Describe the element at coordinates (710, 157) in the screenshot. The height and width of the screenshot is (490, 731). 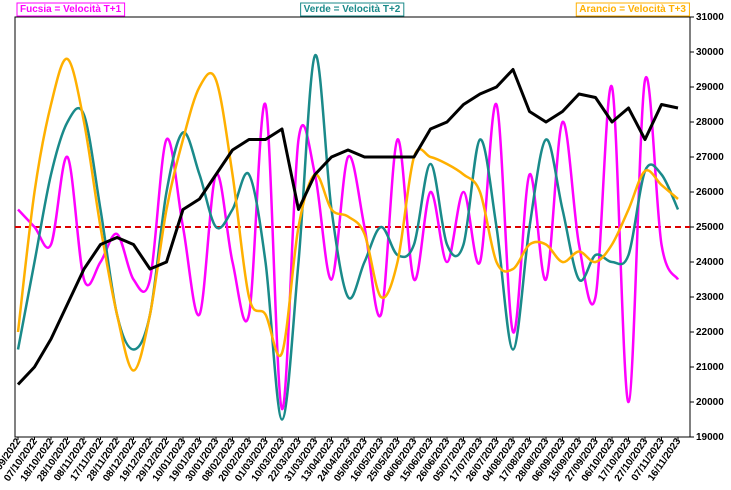
I see `y-tick-label: 27000` at that location.